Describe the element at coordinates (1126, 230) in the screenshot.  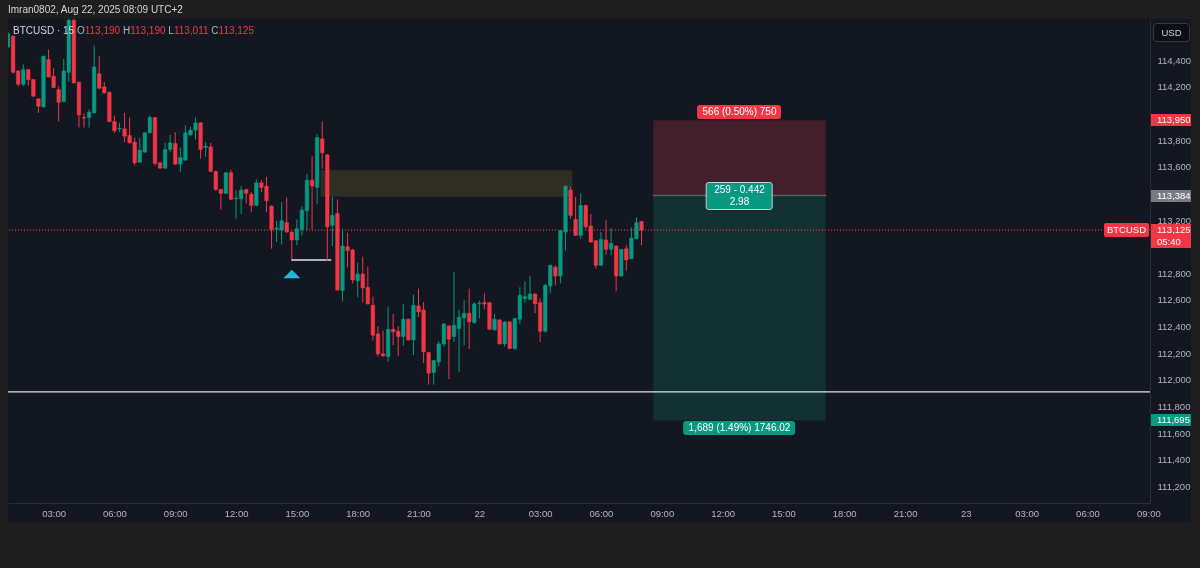
I see `ref-line-label: BTCUSD` at that location.